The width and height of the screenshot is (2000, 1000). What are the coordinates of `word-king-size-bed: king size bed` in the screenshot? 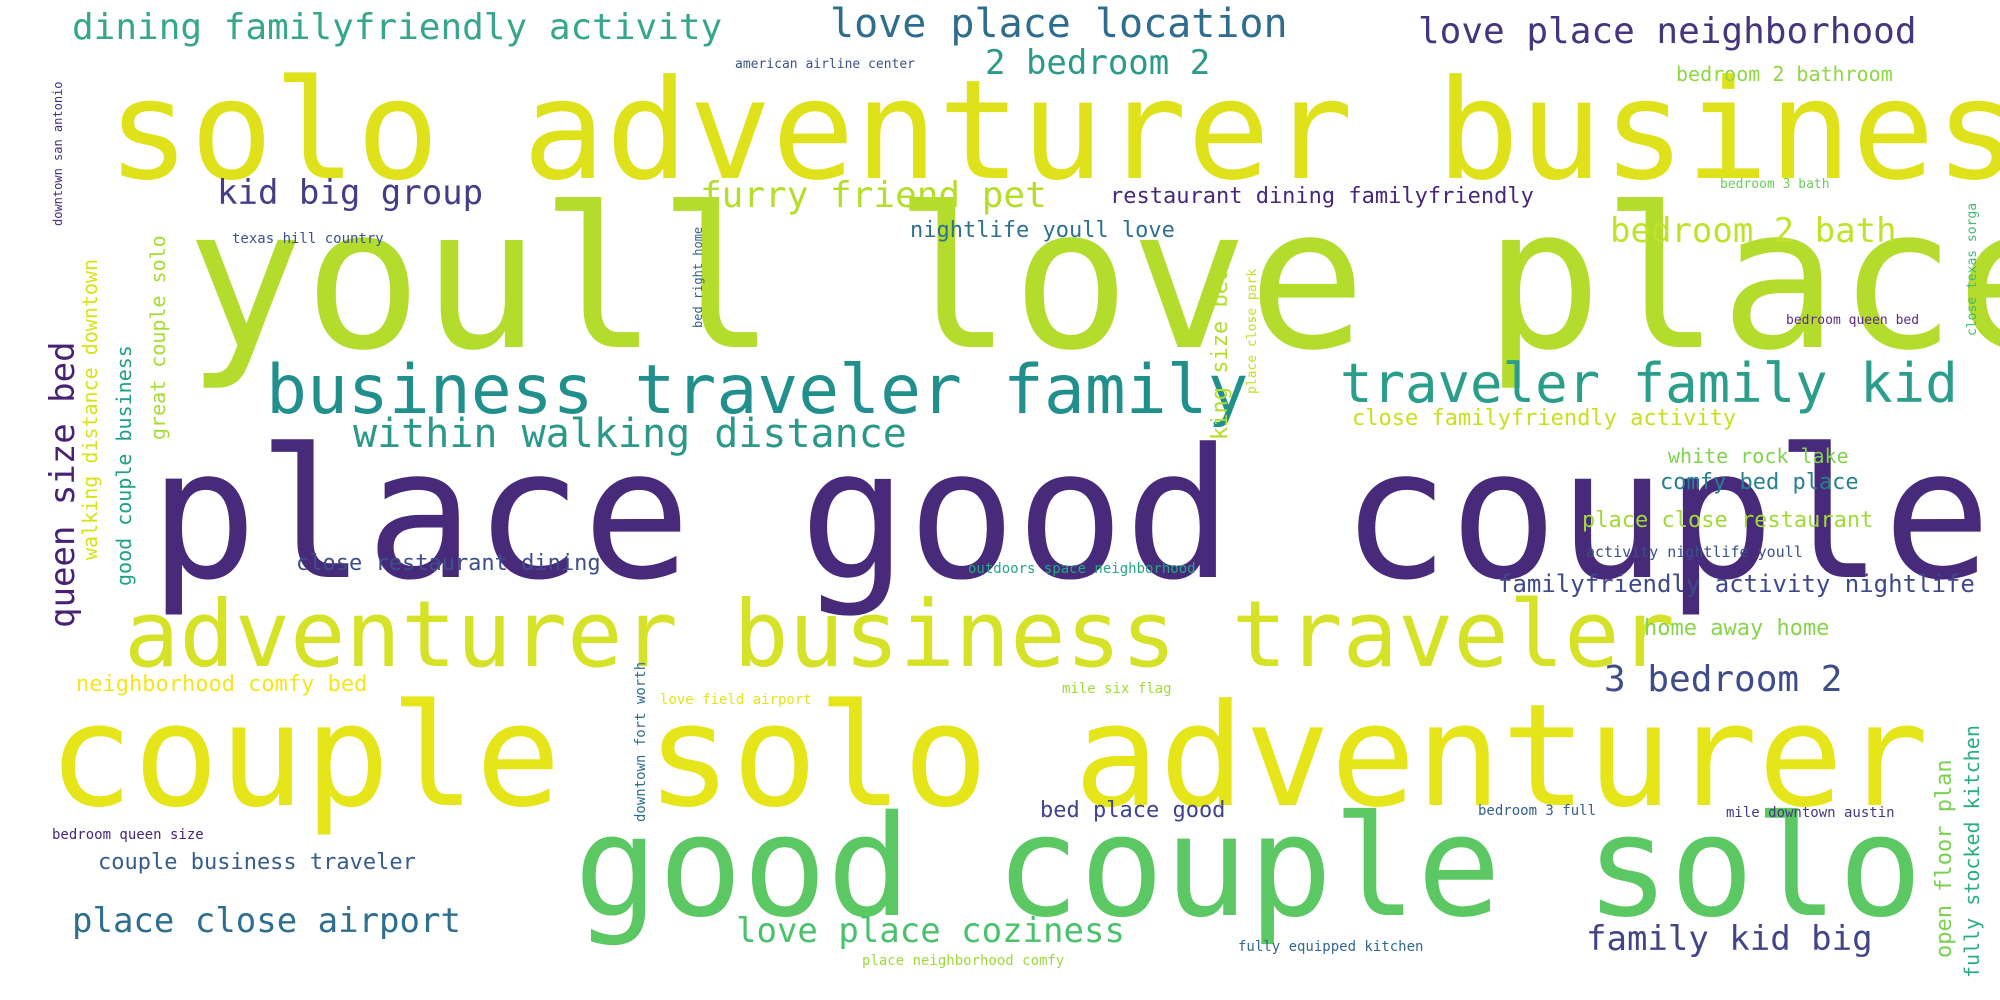 It's located at (1220, 353).